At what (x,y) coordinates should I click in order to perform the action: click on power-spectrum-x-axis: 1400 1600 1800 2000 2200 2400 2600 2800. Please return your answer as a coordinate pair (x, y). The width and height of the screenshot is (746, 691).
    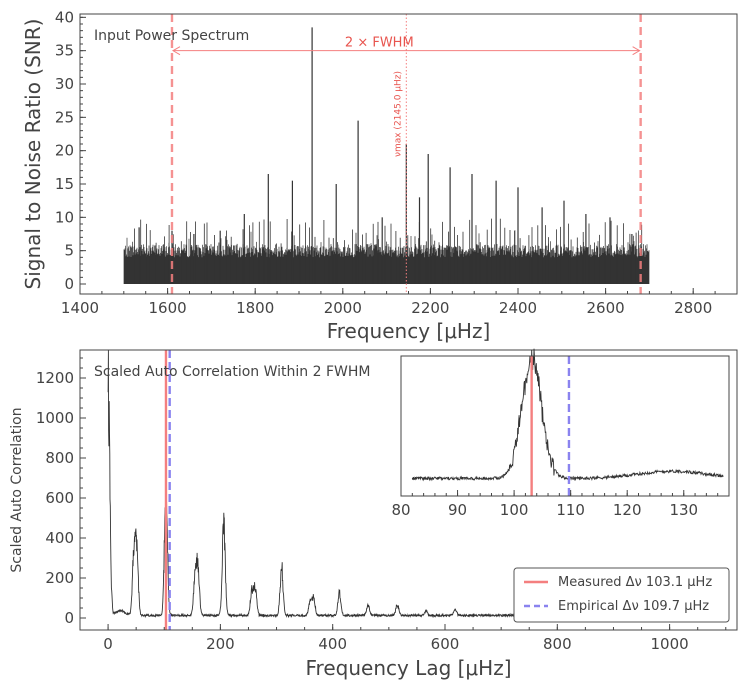
    Looking at the image, I should click on (399, 302).